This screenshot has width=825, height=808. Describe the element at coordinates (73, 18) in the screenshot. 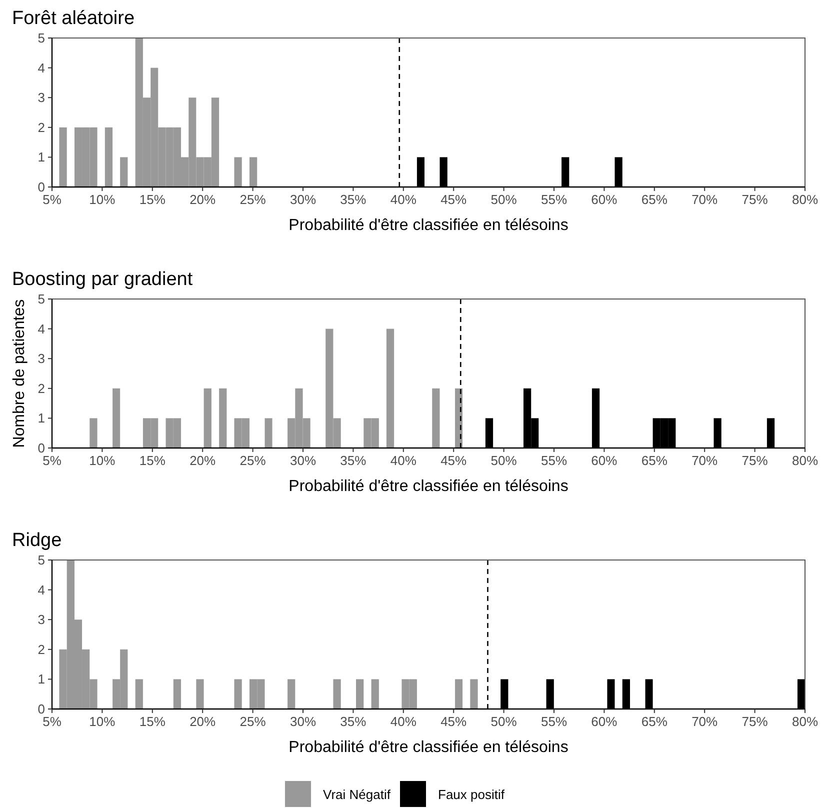

I see `chart-title: Forêt aléatoire` at that location.